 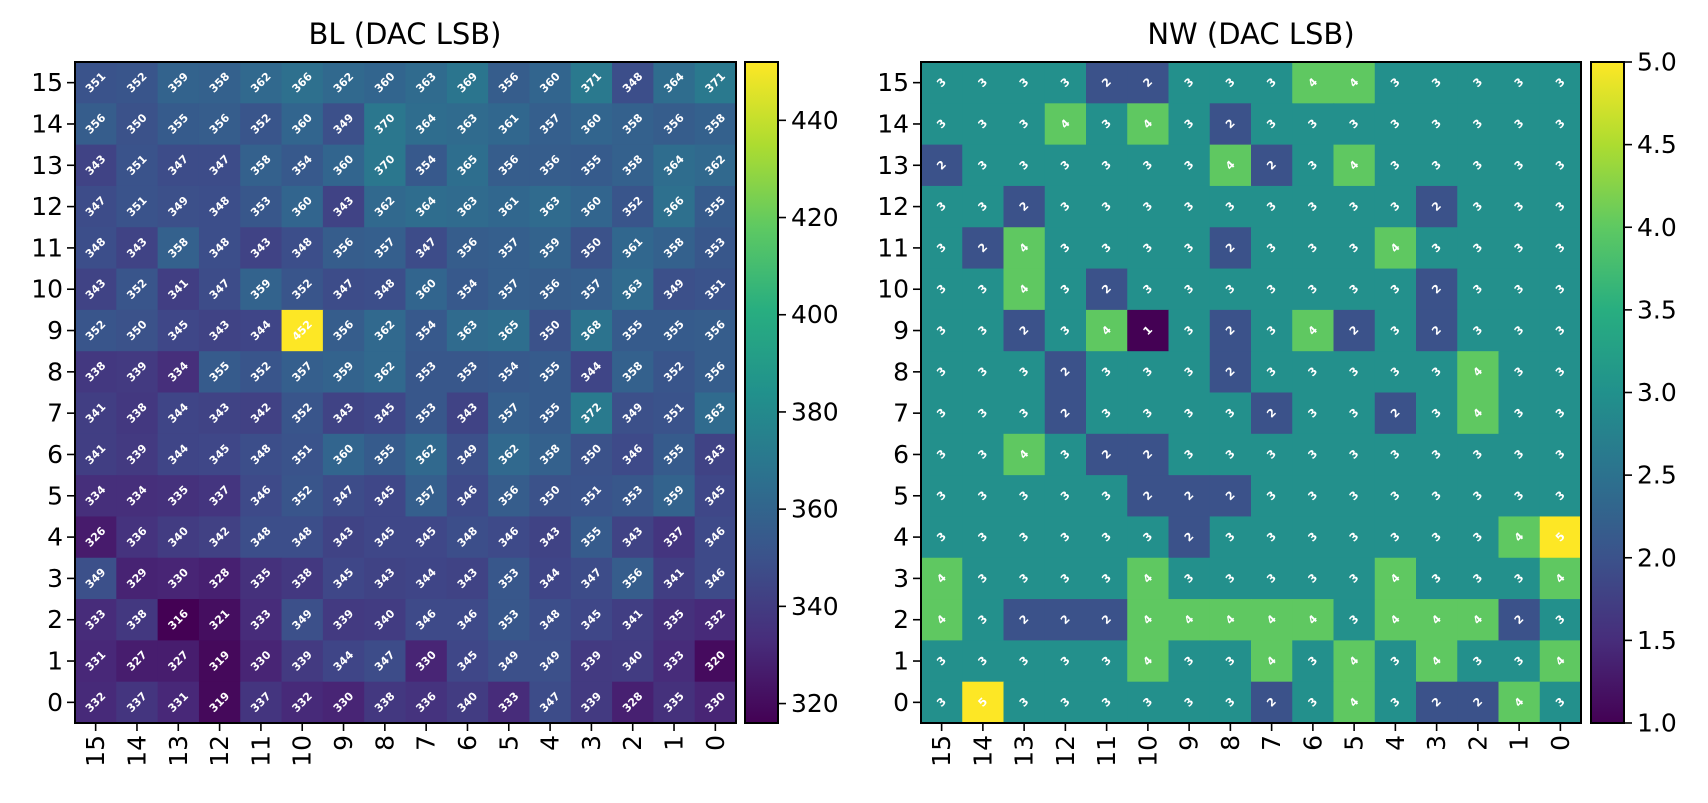 What do you see at coordinates (761, 392) in the screenshot?
I see `bl-colorbar` at bounding box center [761, 392].